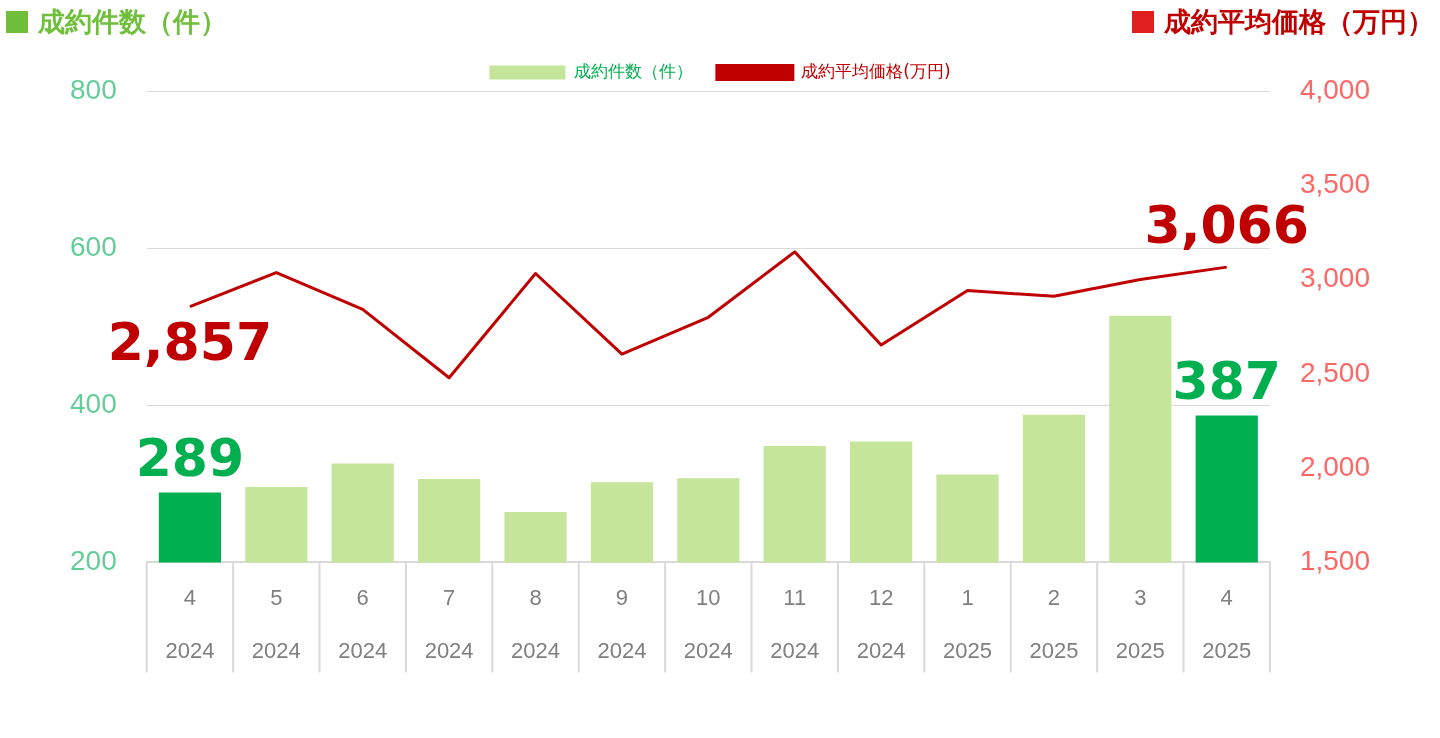 This screenshot has width=1440, height=738. I want to click on y2-tick-label: 4,000, so click(1335, 89).